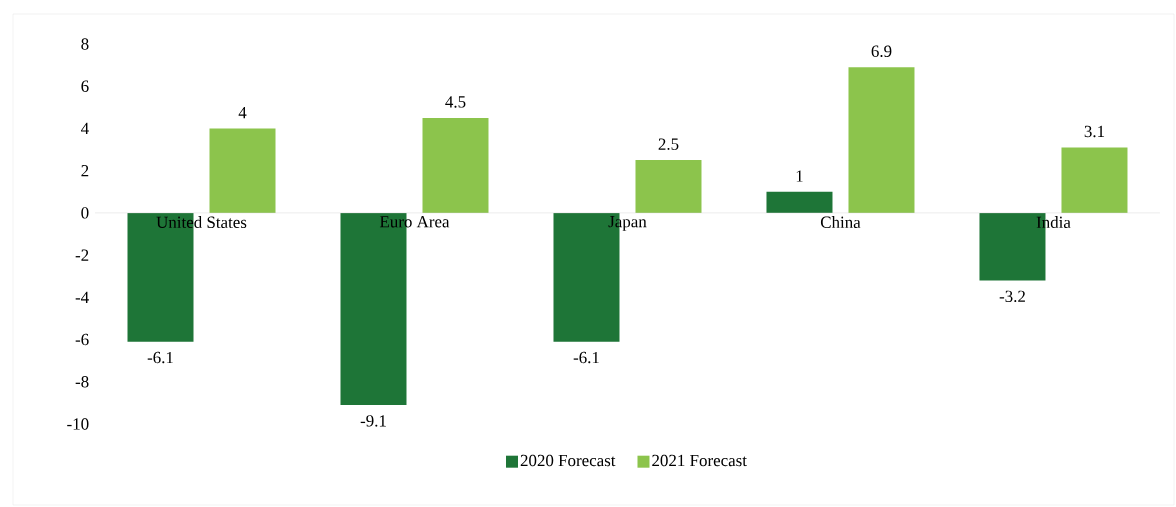 Image resolution: width=1176 pixels, height=507 pixels. Describe the element at coordinates (82, 382) in the screenshot. I see `y-tick-label: -8` at that location.